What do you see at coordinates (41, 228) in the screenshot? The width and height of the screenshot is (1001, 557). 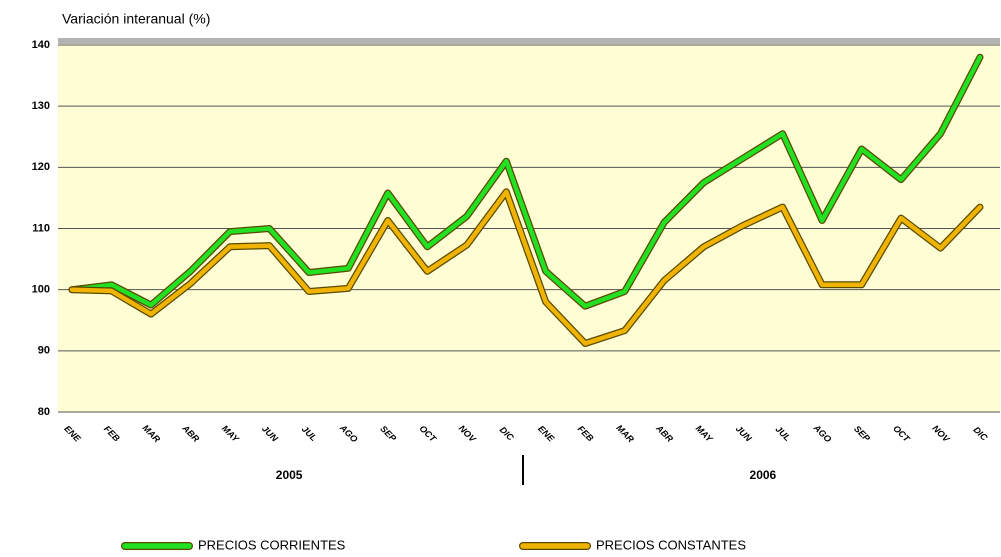 I see `y-tick-label: 110` at bounding box center [41, 228].